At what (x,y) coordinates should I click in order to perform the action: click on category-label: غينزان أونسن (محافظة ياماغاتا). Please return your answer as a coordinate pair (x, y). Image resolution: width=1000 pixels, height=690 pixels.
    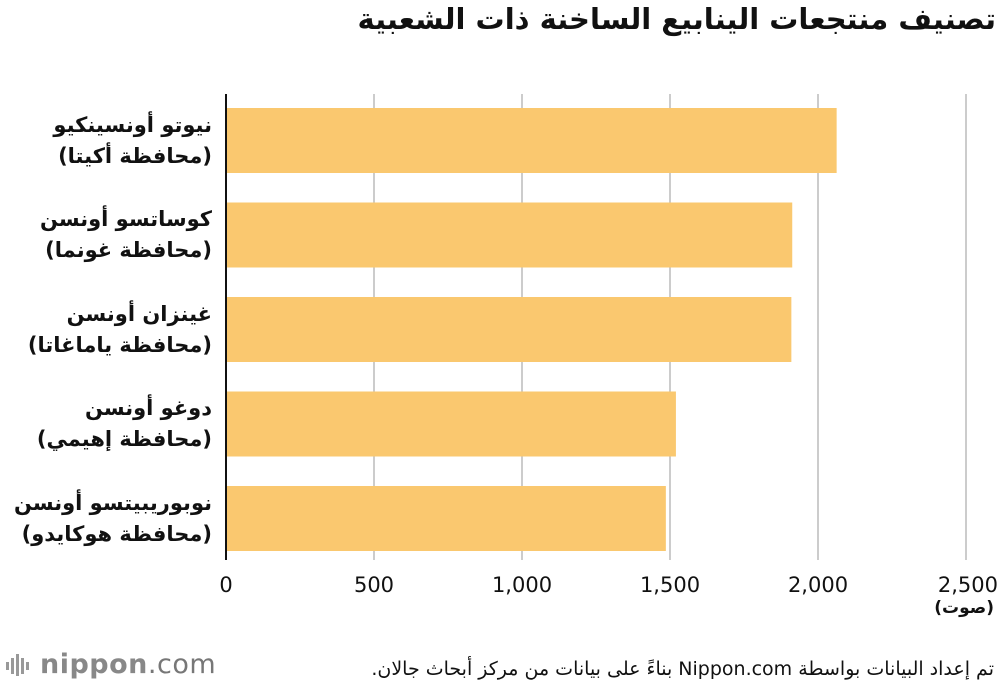
    Looking at the image, I should click on (106, 330).